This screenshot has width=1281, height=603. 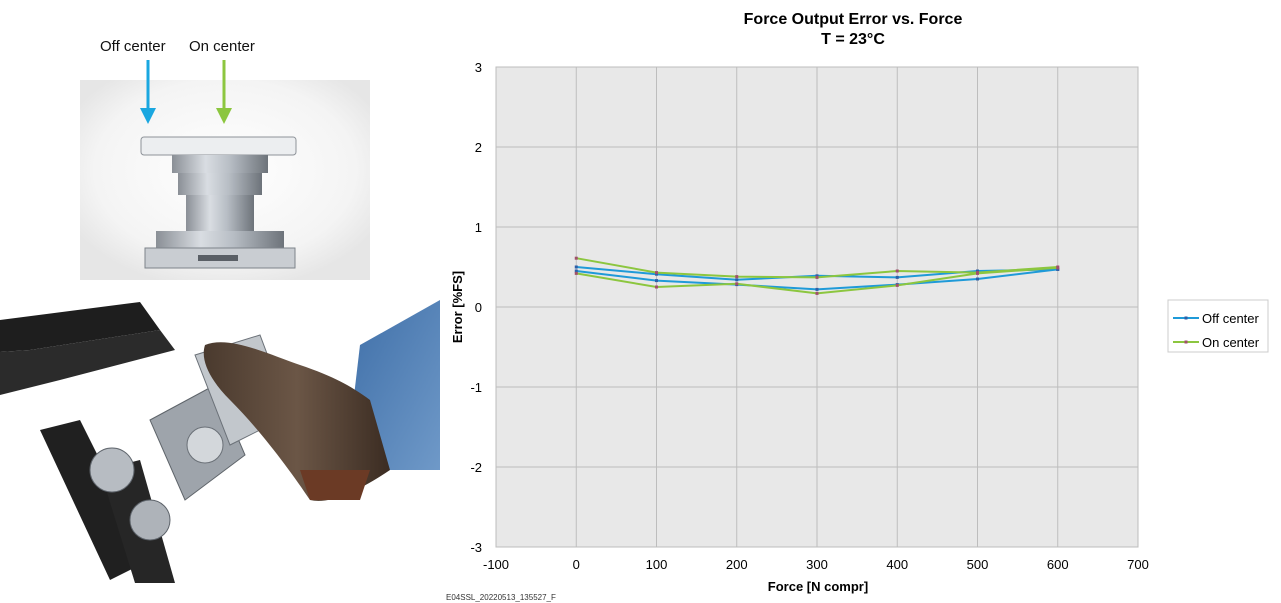 I want to click on y-tick-label-3: 0, so click(x=478, y=307).